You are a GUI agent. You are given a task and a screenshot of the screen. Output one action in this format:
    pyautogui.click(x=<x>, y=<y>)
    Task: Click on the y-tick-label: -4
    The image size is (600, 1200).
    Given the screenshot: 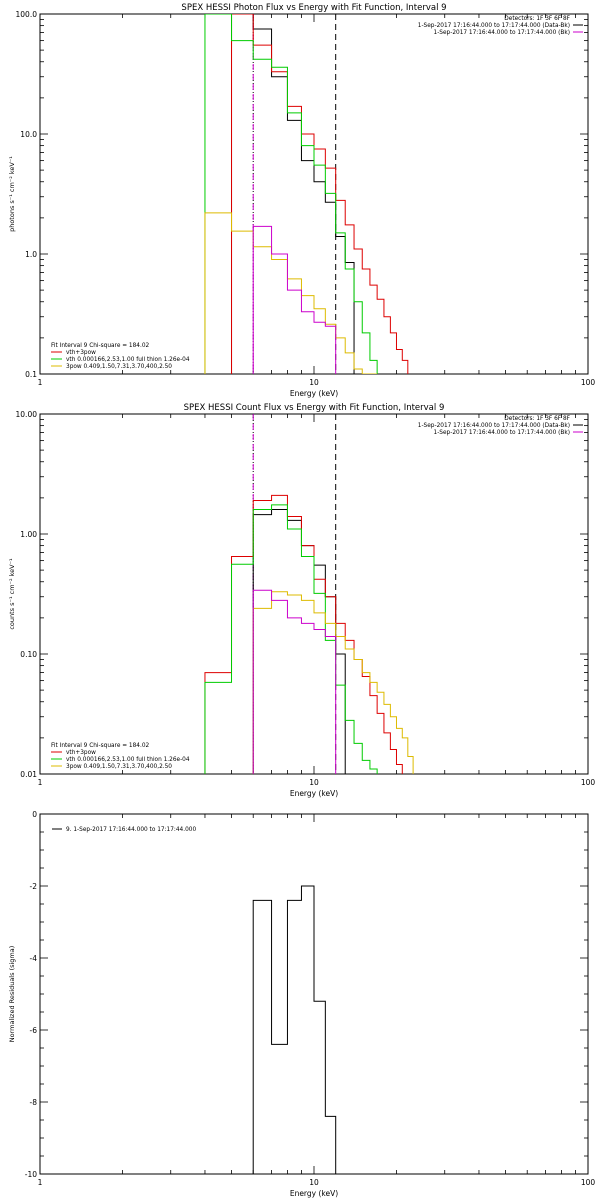 What is the action you would take?
    pyautogui.click(x=34, y=958)
    